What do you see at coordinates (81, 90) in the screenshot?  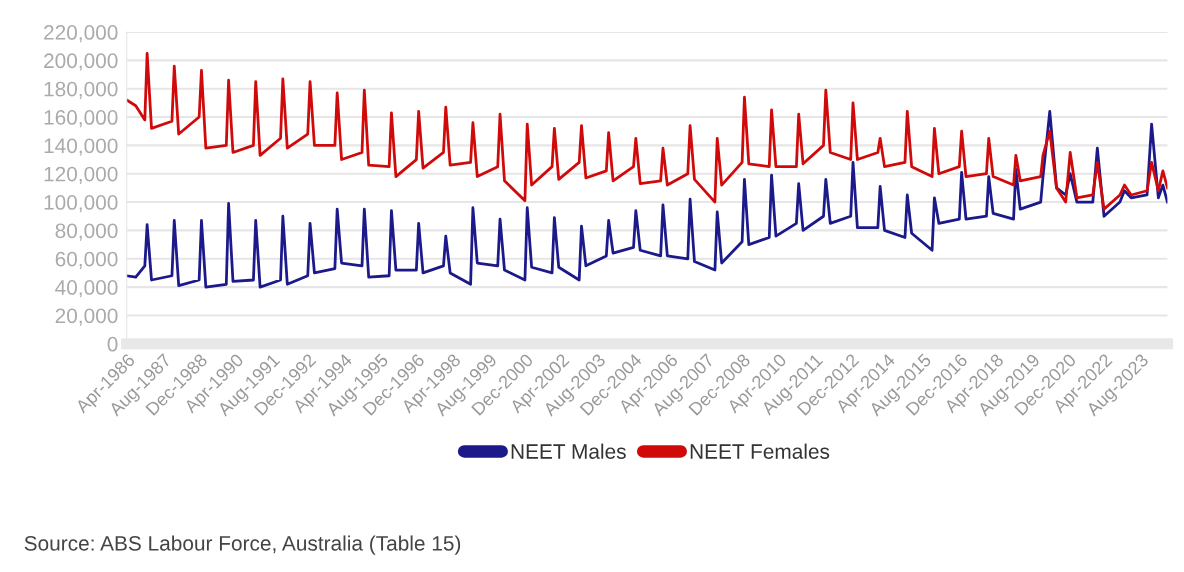 I see `y-tick-label: 180,000` at bounding box center [81, 90].